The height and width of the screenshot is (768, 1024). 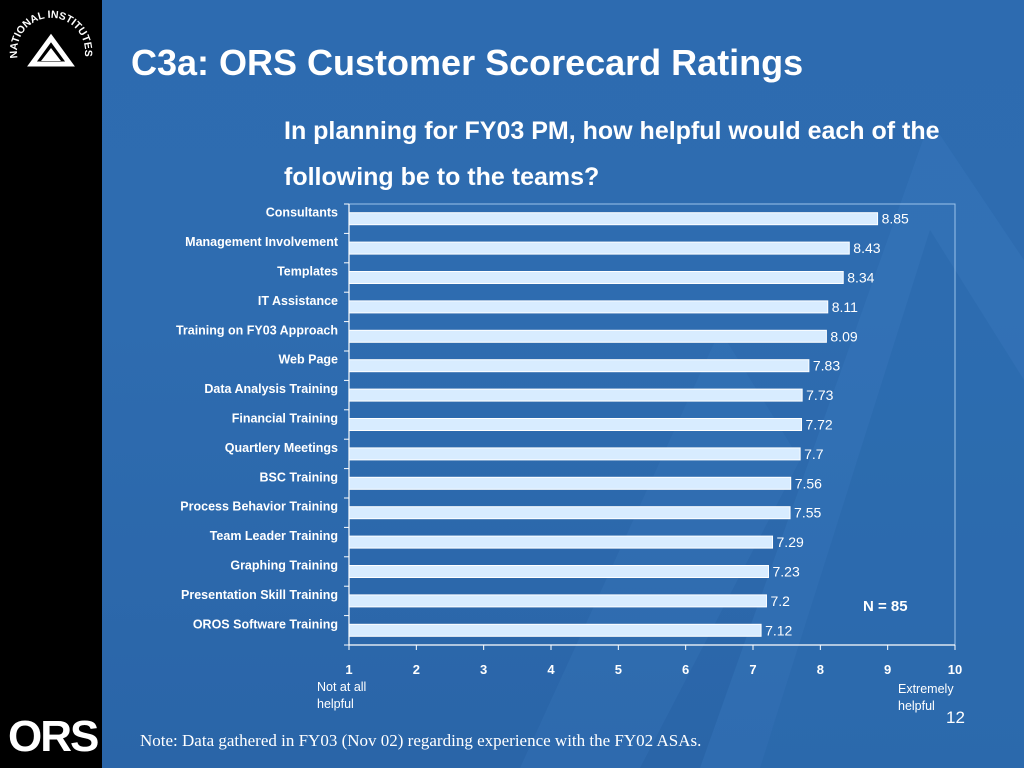 I want to click on category-label: Presentation Skill Training, so click(x=259, y=595).